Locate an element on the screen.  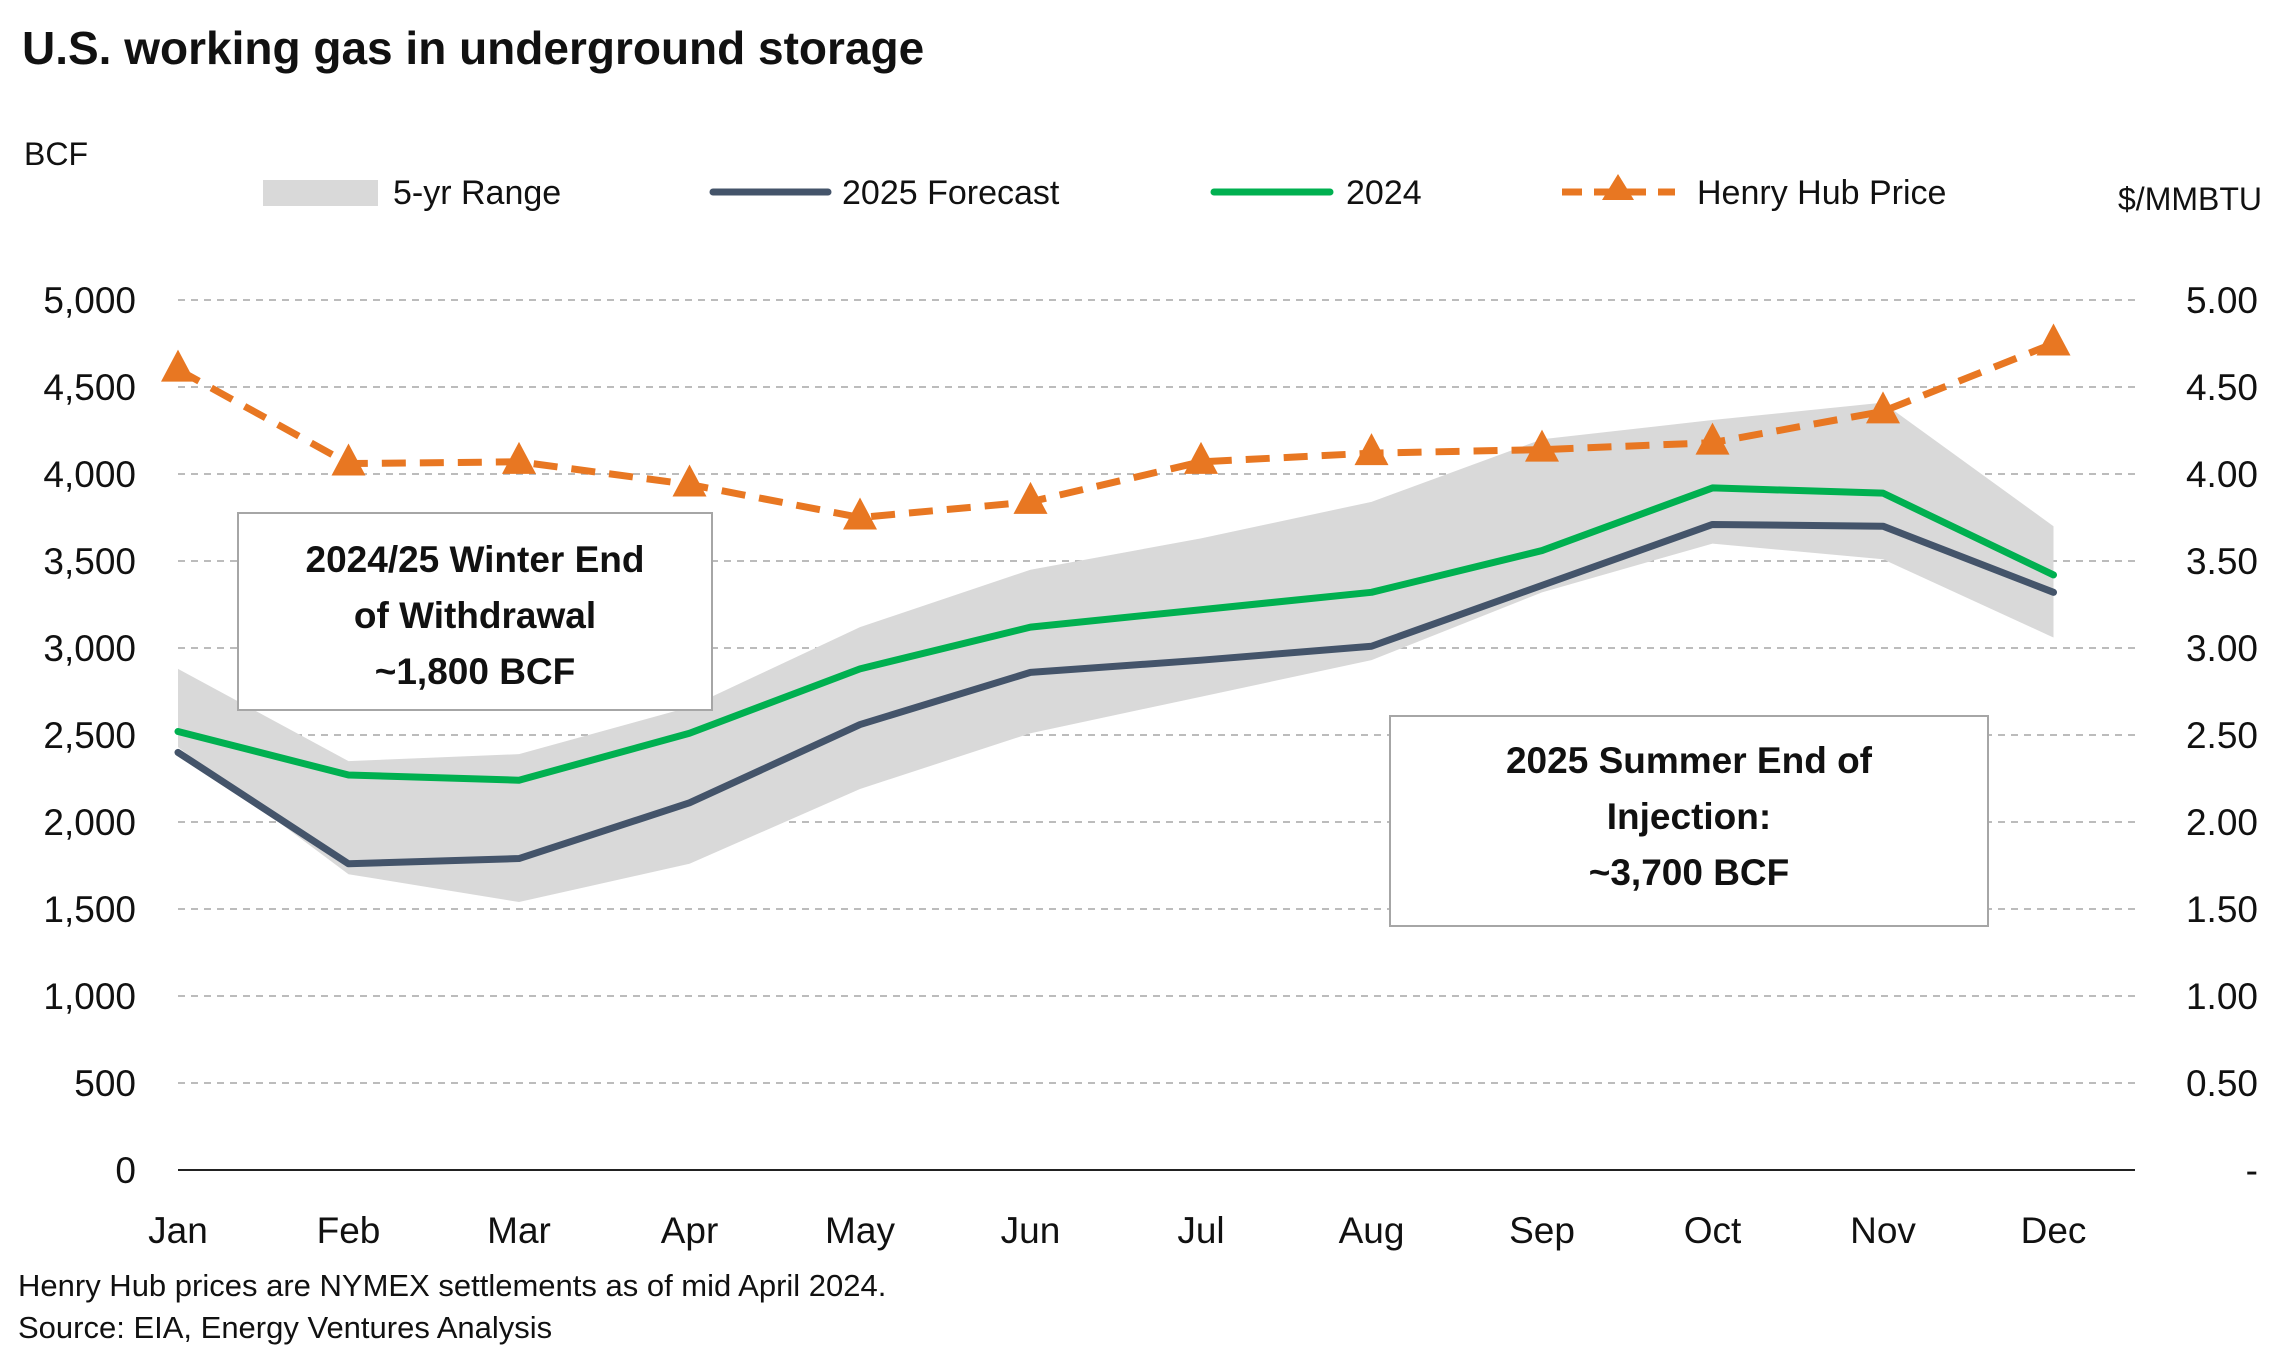
x-tick-label: Oct is located at coordinates (1713, 1230).